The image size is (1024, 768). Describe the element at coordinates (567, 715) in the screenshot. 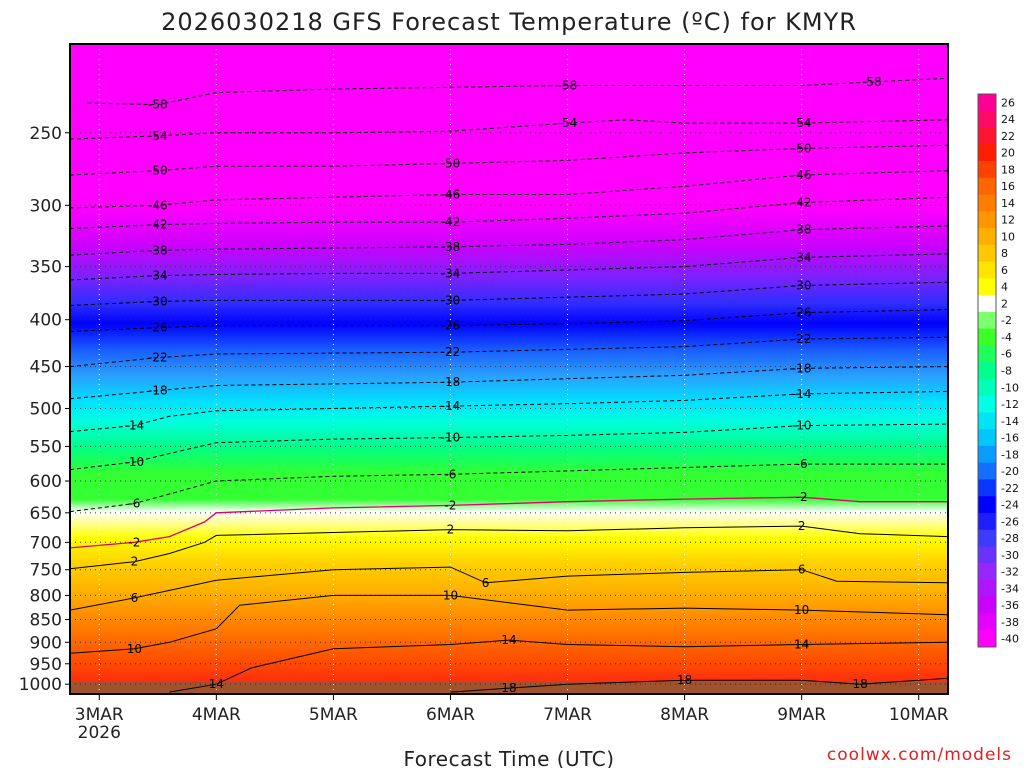

I see `x-tick-label: 7MAR` at that location.